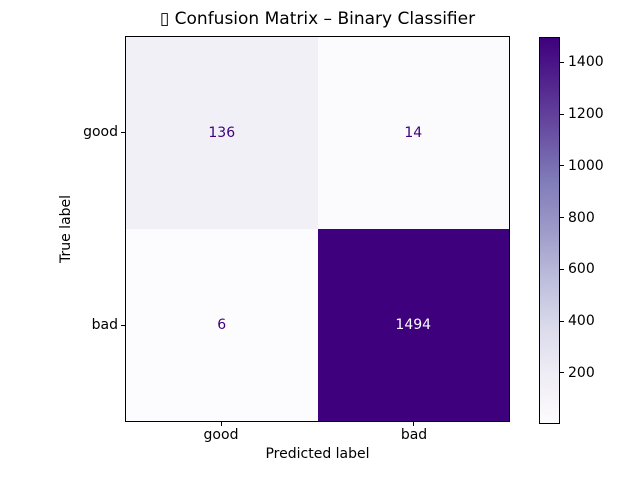 The width and height of the screenshot is (640, 480). Describe the element at coordinates (66, 229) in the screenshot. I see `y-axis-label: True label` at that location.